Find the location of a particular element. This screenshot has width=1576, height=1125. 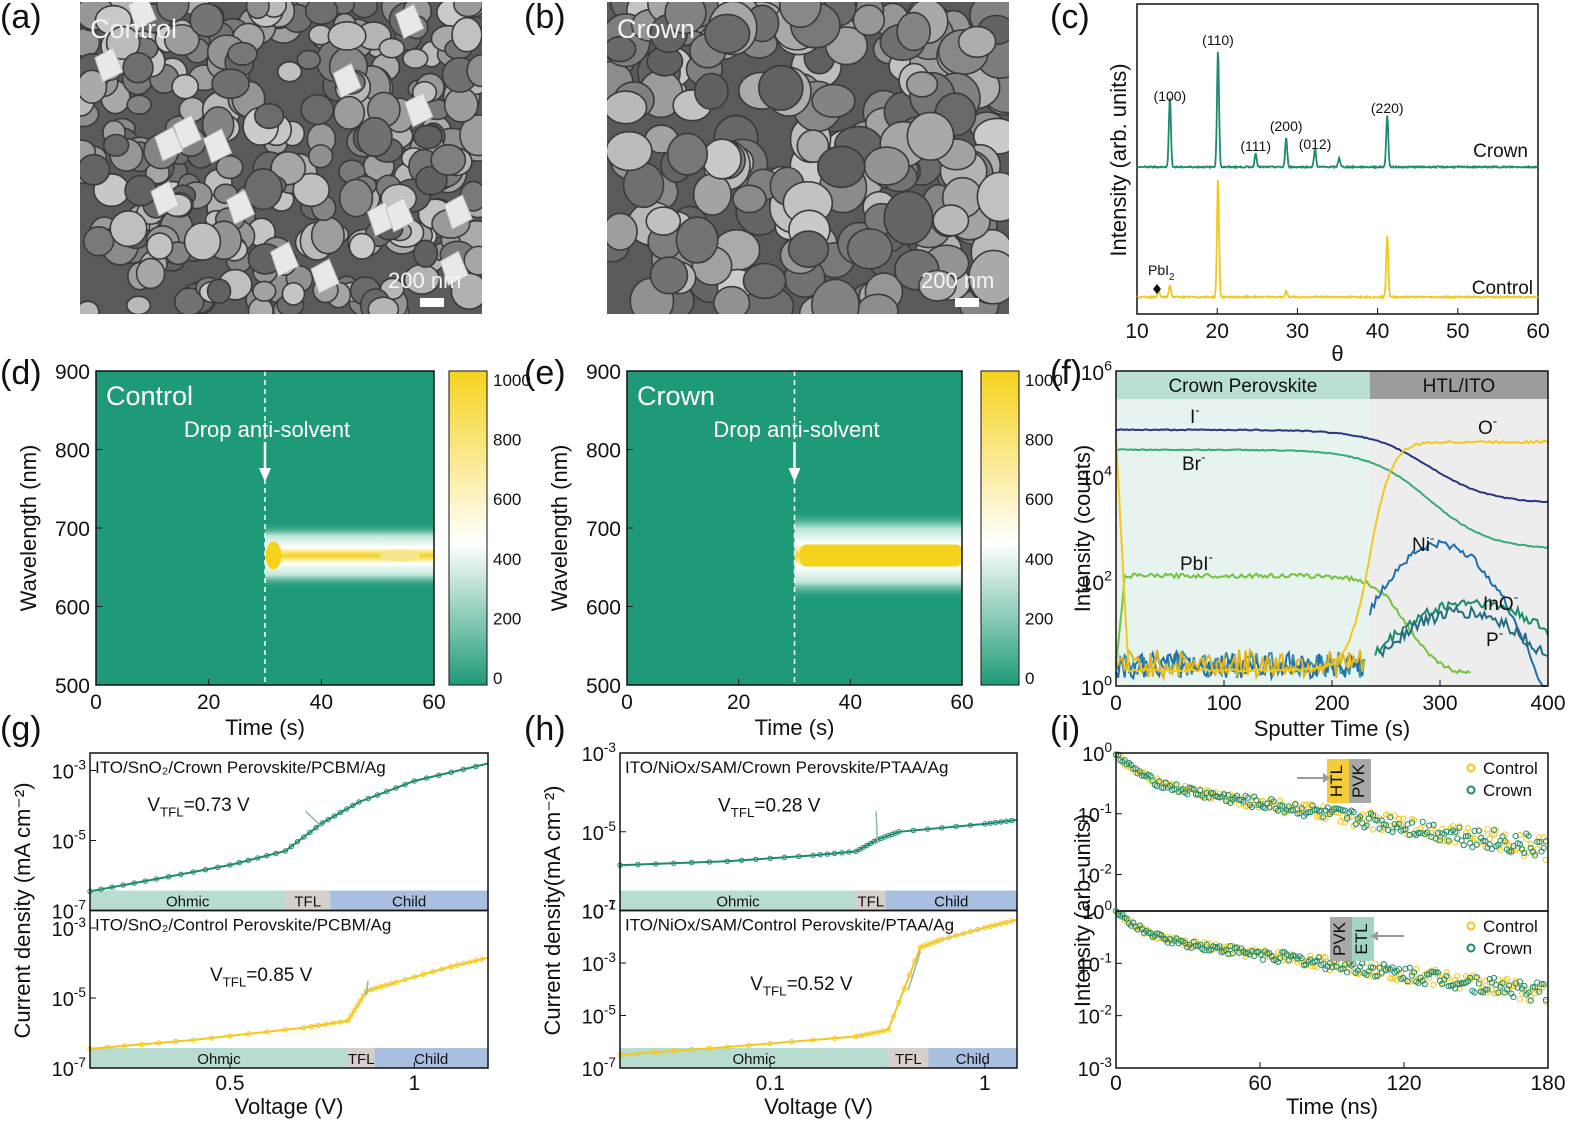

region-tfl is located at coordinates (908, 1058).